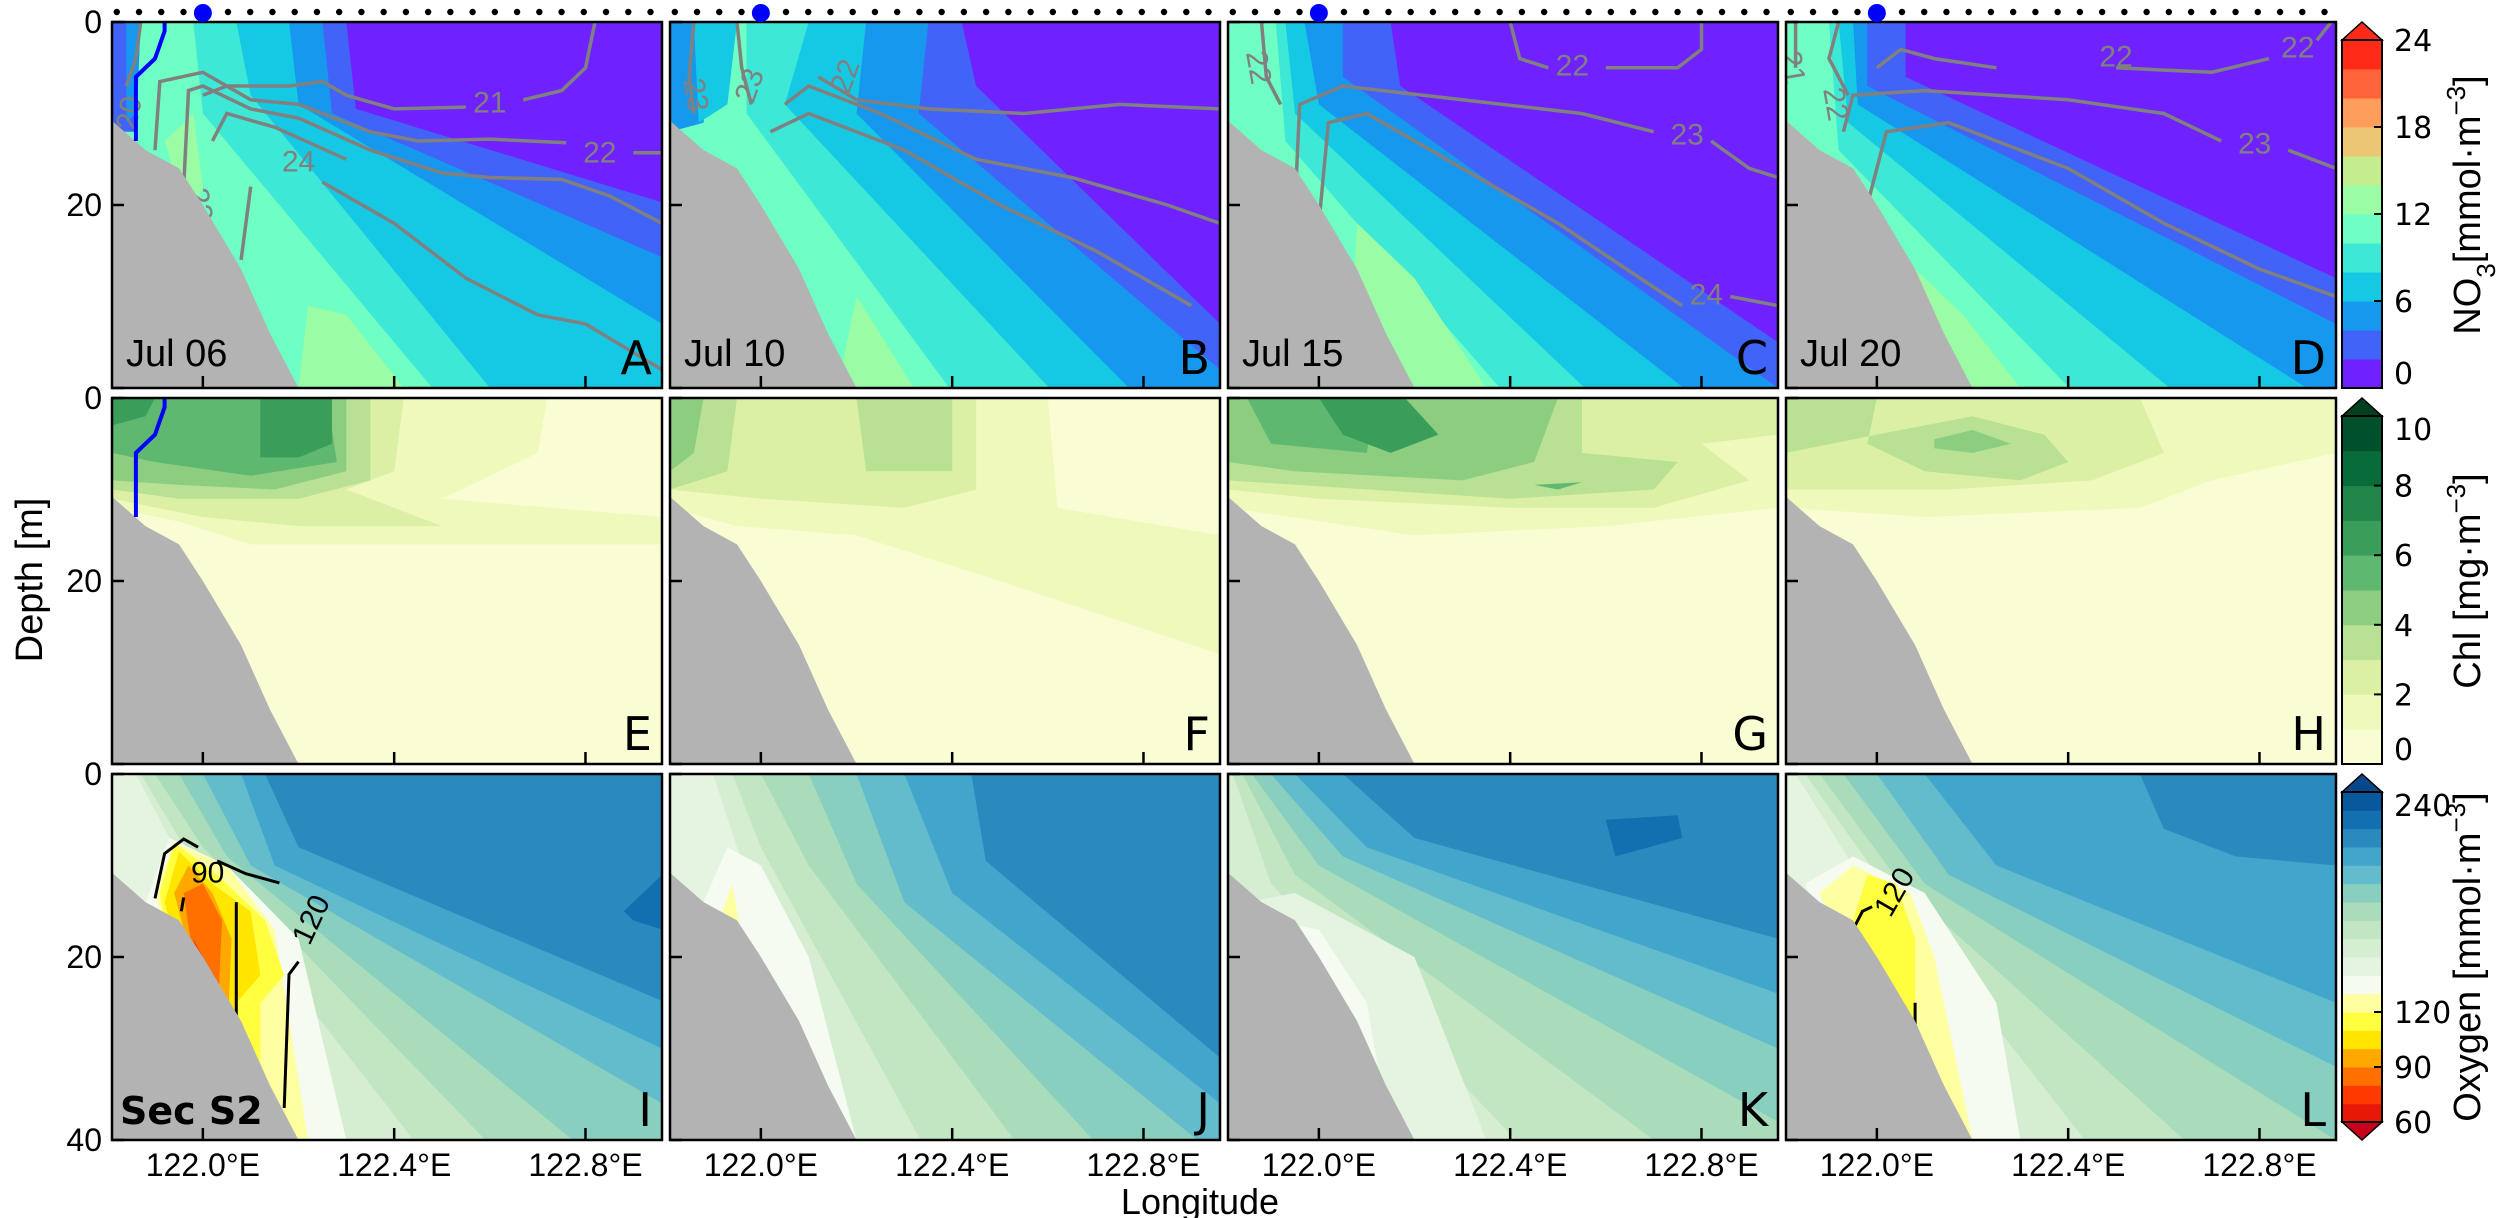 The image size is (2500, 1218). I want to click on colorbar-tick-label: 8, so click(2403, 487).